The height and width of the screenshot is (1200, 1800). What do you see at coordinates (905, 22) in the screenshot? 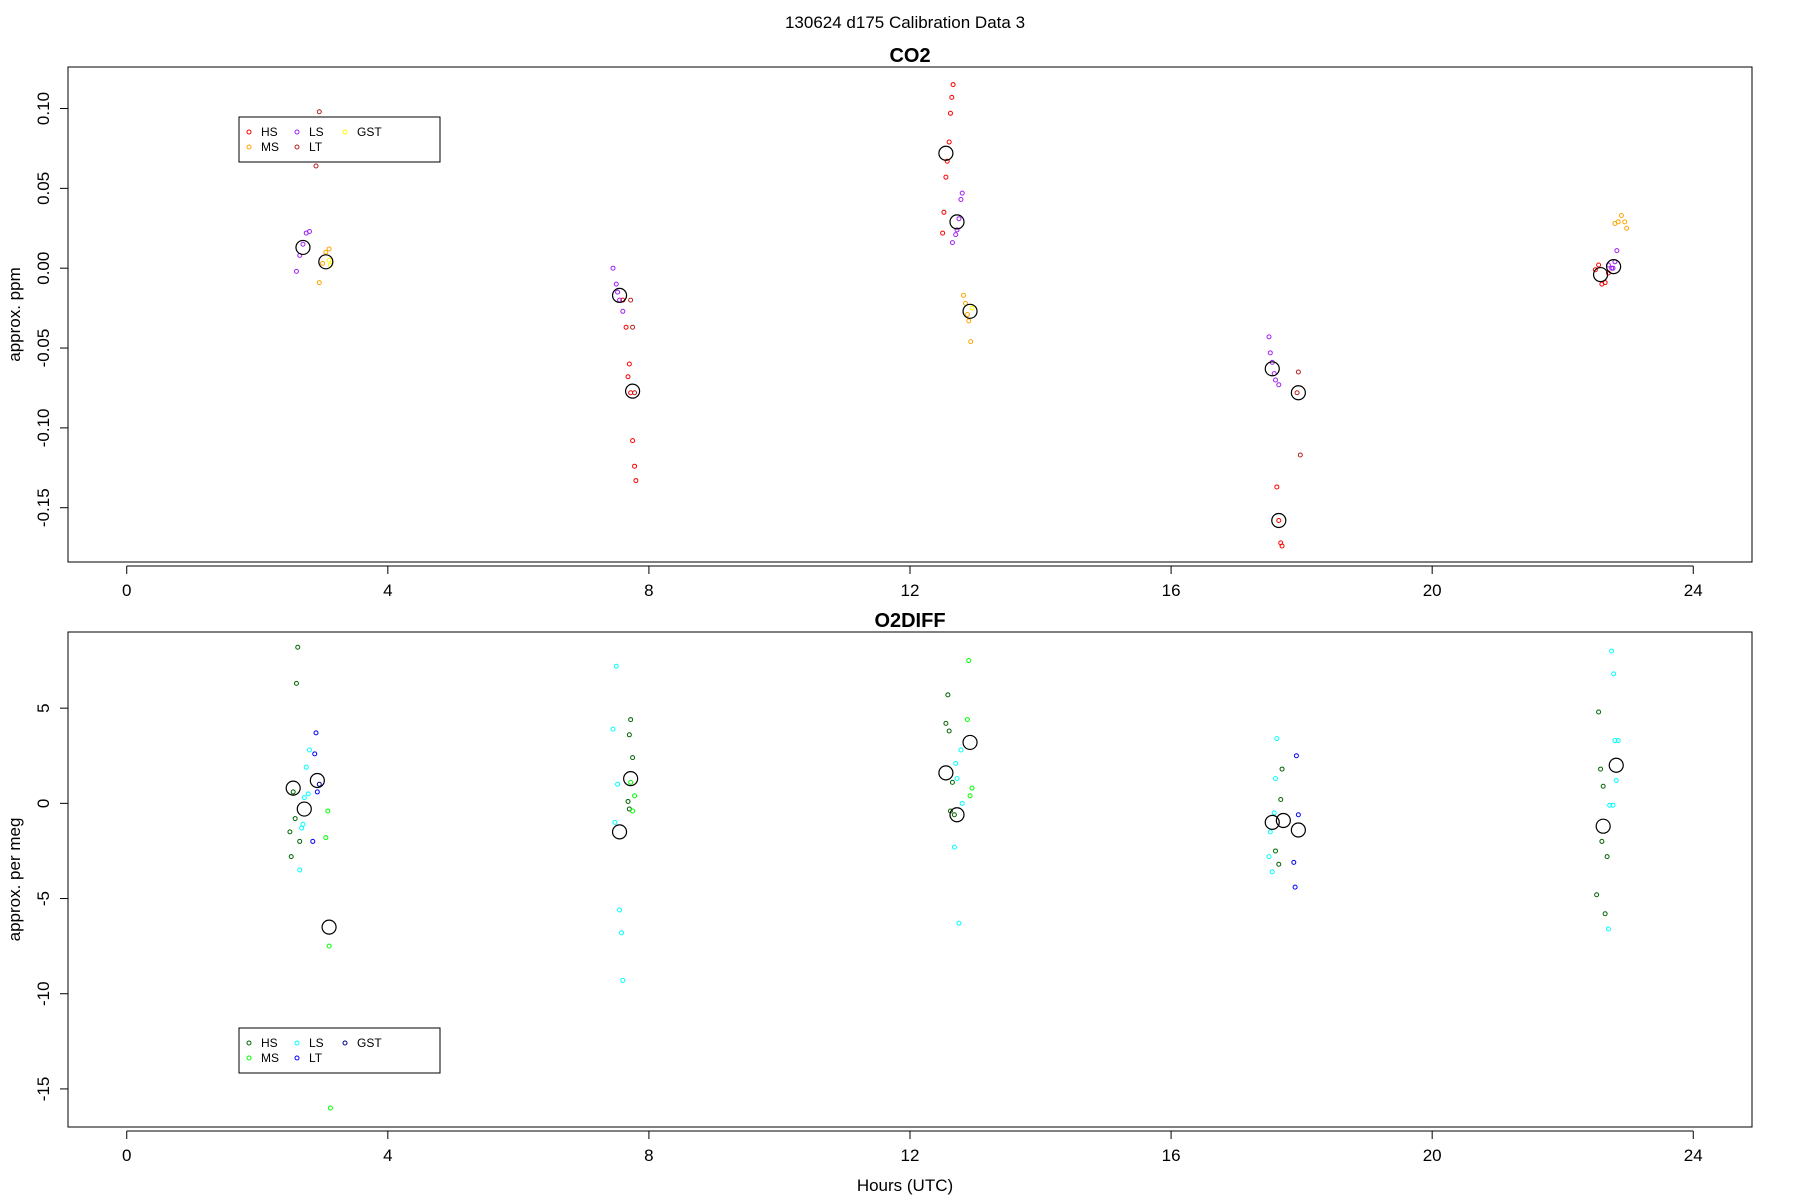
I see `figure-suptitle: 130624 d175 Calibration Data 3` at bounding box center [905, 22].